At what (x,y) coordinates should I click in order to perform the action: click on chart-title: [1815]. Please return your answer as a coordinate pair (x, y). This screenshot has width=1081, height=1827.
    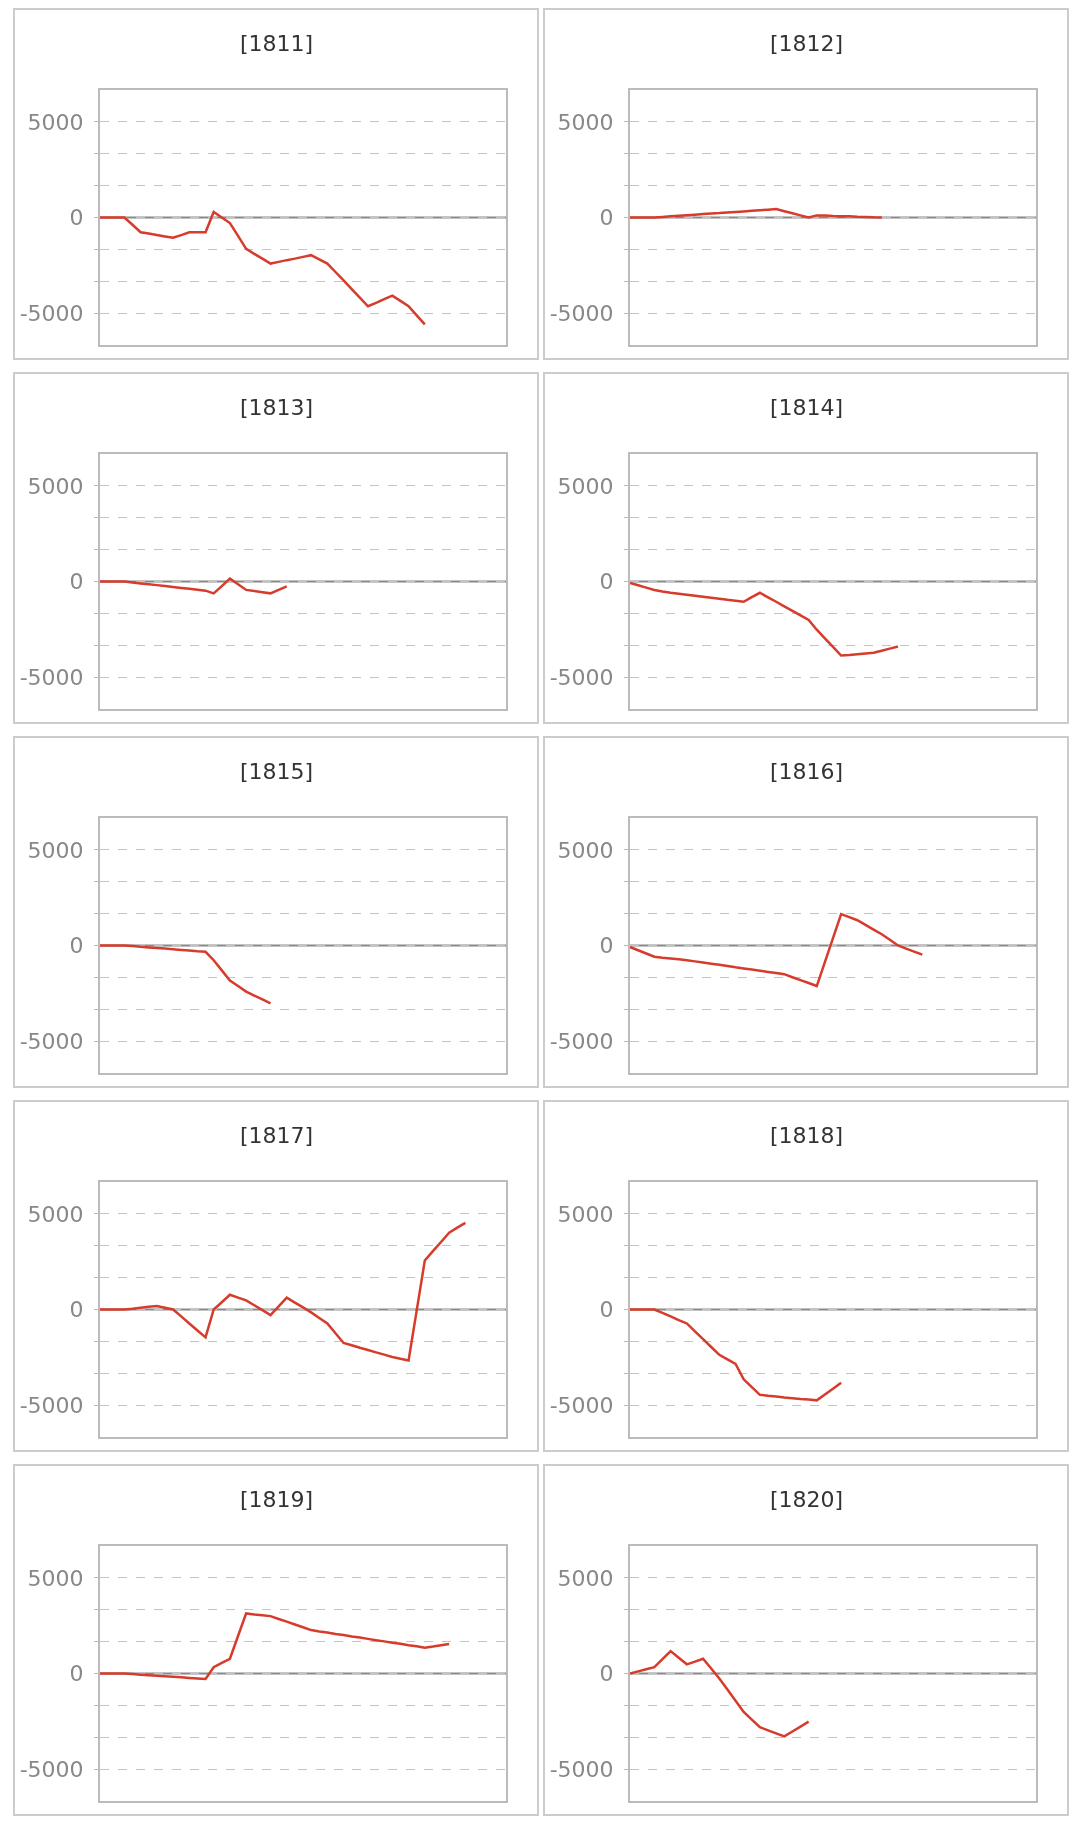
    Looking at the image, I should click on (277, 771).